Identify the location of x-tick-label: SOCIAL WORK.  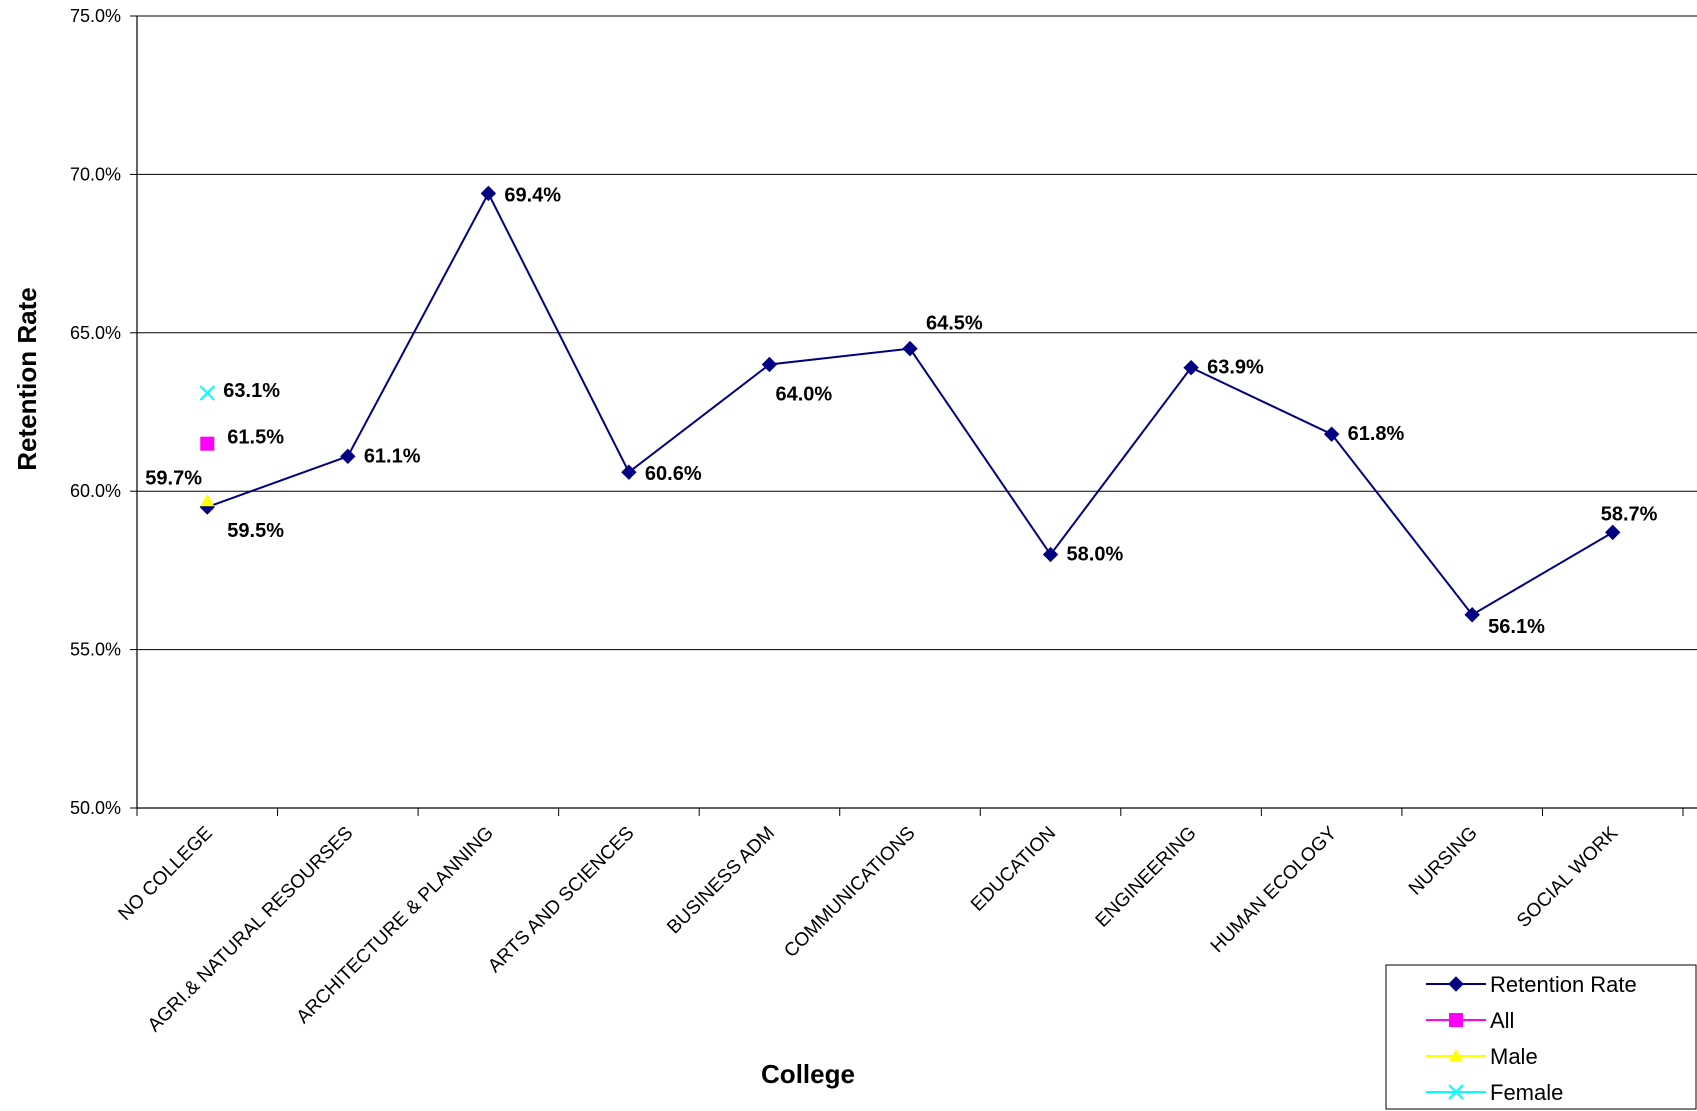
(1567, 876).